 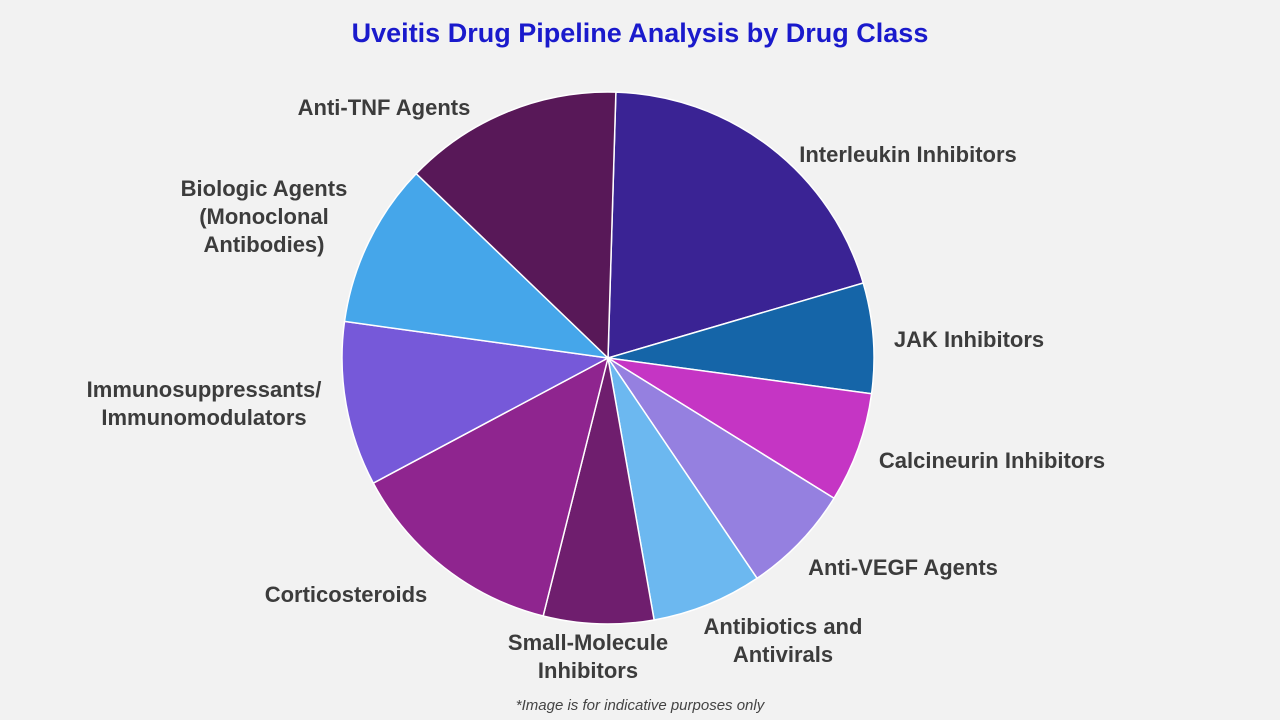 What do you see at coordinates (640, 705) in the screenshot?
I see `footnote: *Image is for indicative purposes only` at bounding box center [640, 705].